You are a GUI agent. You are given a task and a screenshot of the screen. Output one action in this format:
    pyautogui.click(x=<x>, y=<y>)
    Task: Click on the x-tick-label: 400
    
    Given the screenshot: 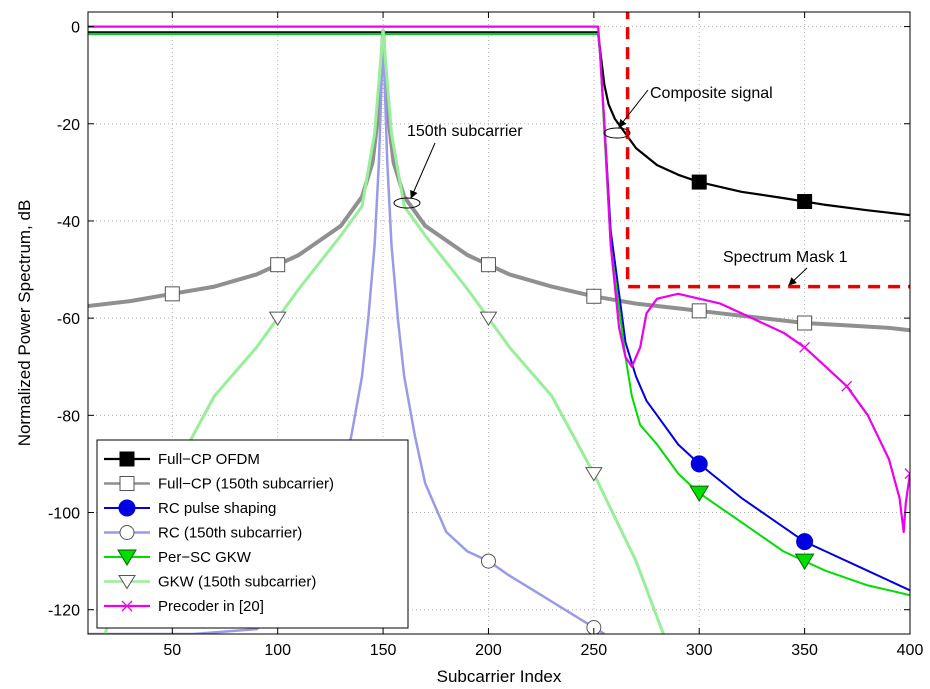 What is the action you would take?
    pyautogui.click(x=910, y=650)
    